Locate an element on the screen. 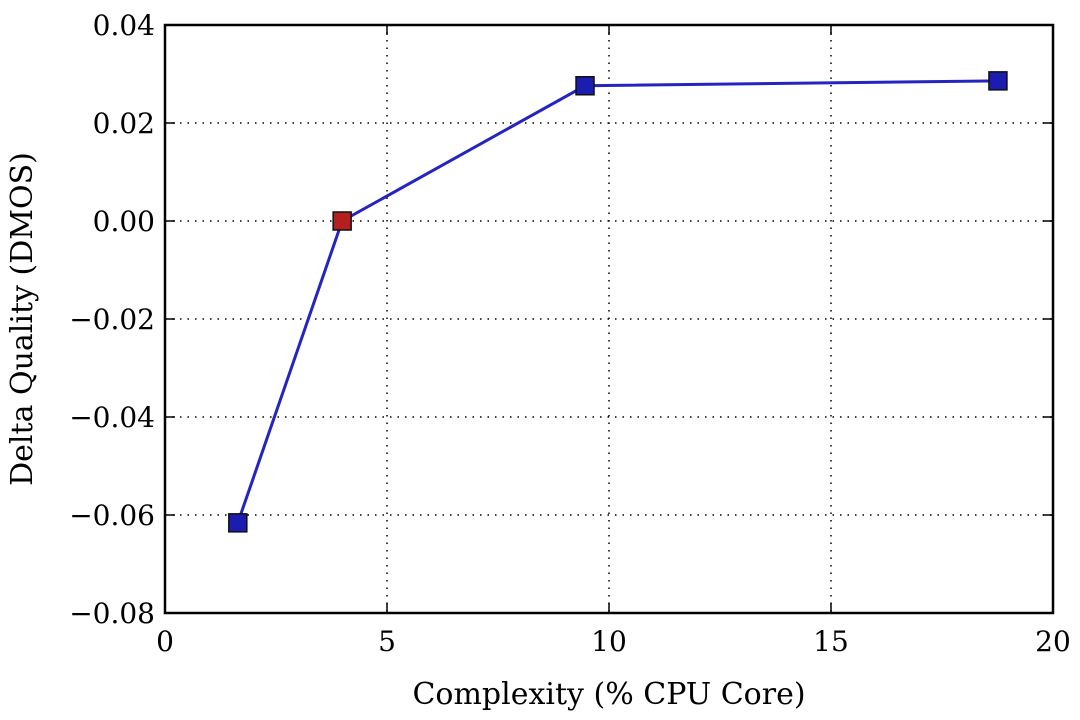 The image size is (1080, 720). x-tick-label: 10 is located at coordinates (609, 641).